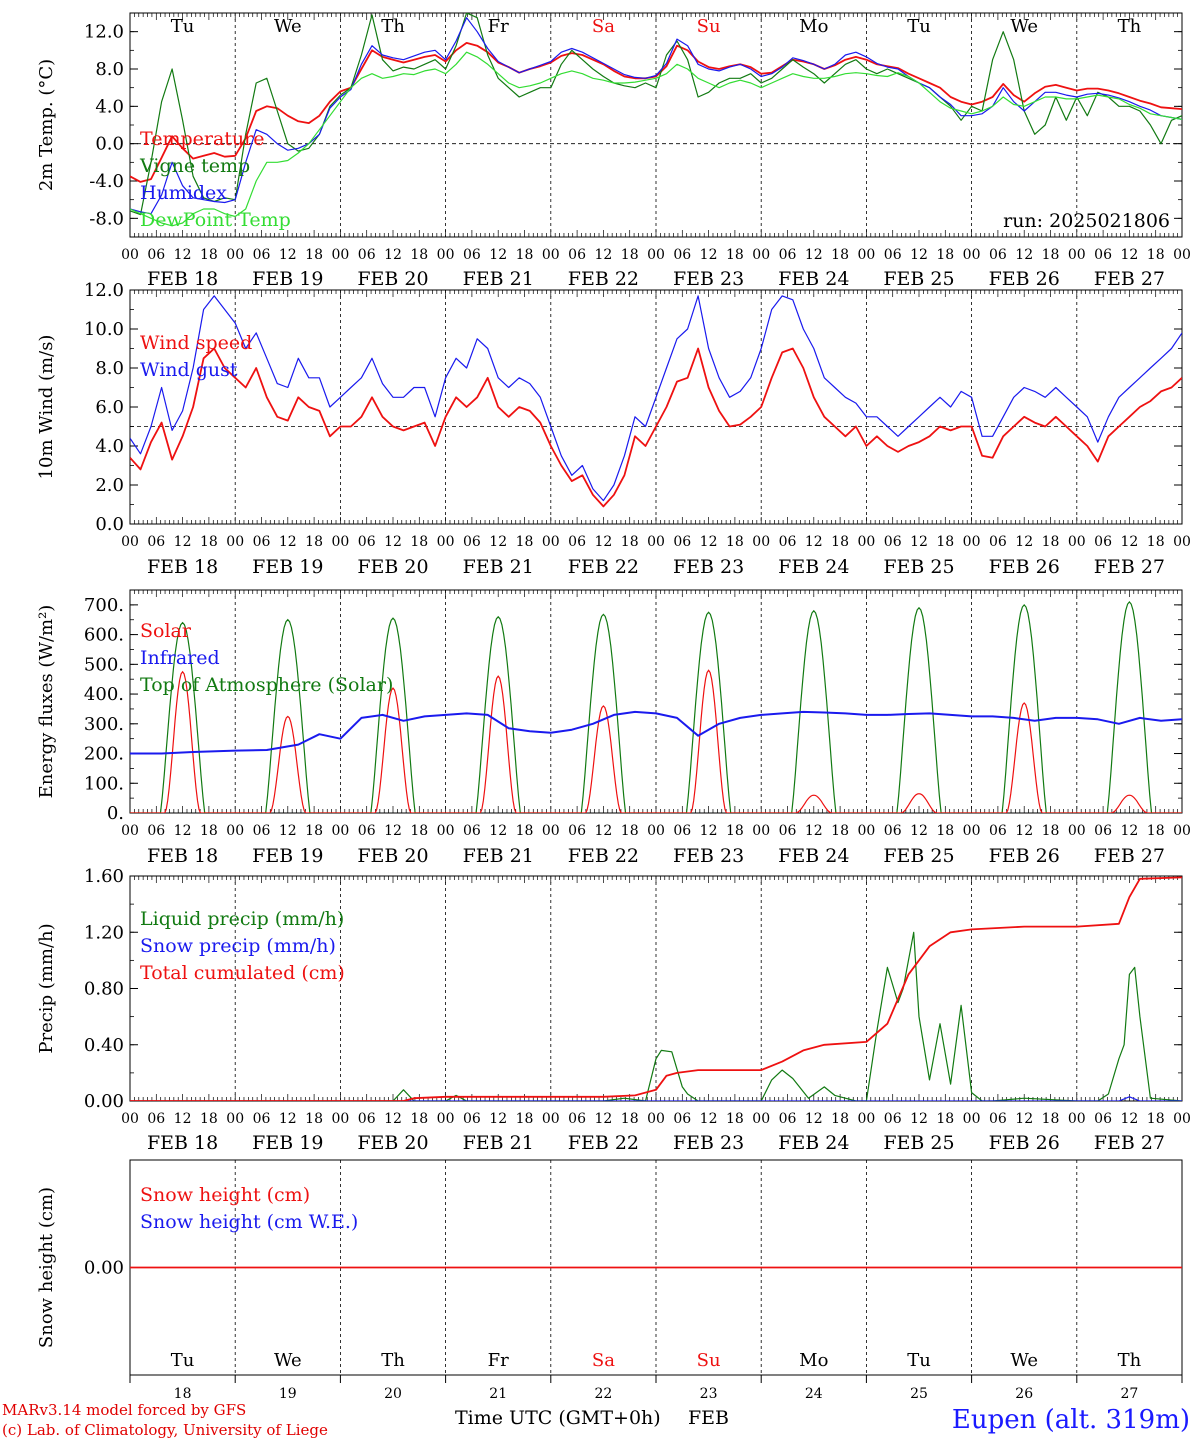  I want to click on day-abbr: Sa, so click(603, 1360).